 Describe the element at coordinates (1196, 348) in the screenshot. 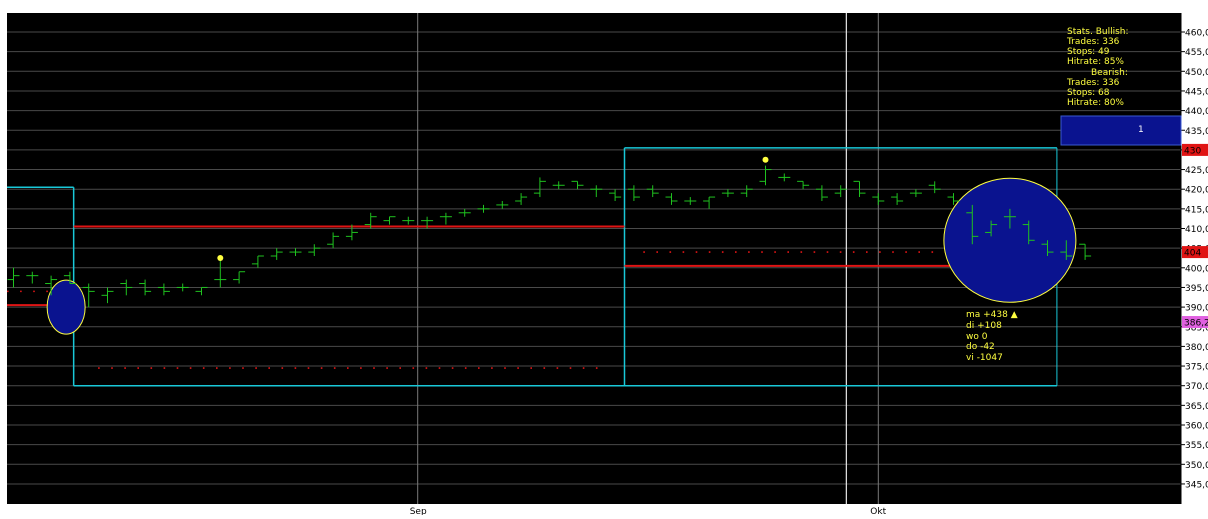

I see `y-tick-label: 380,0` at that location.